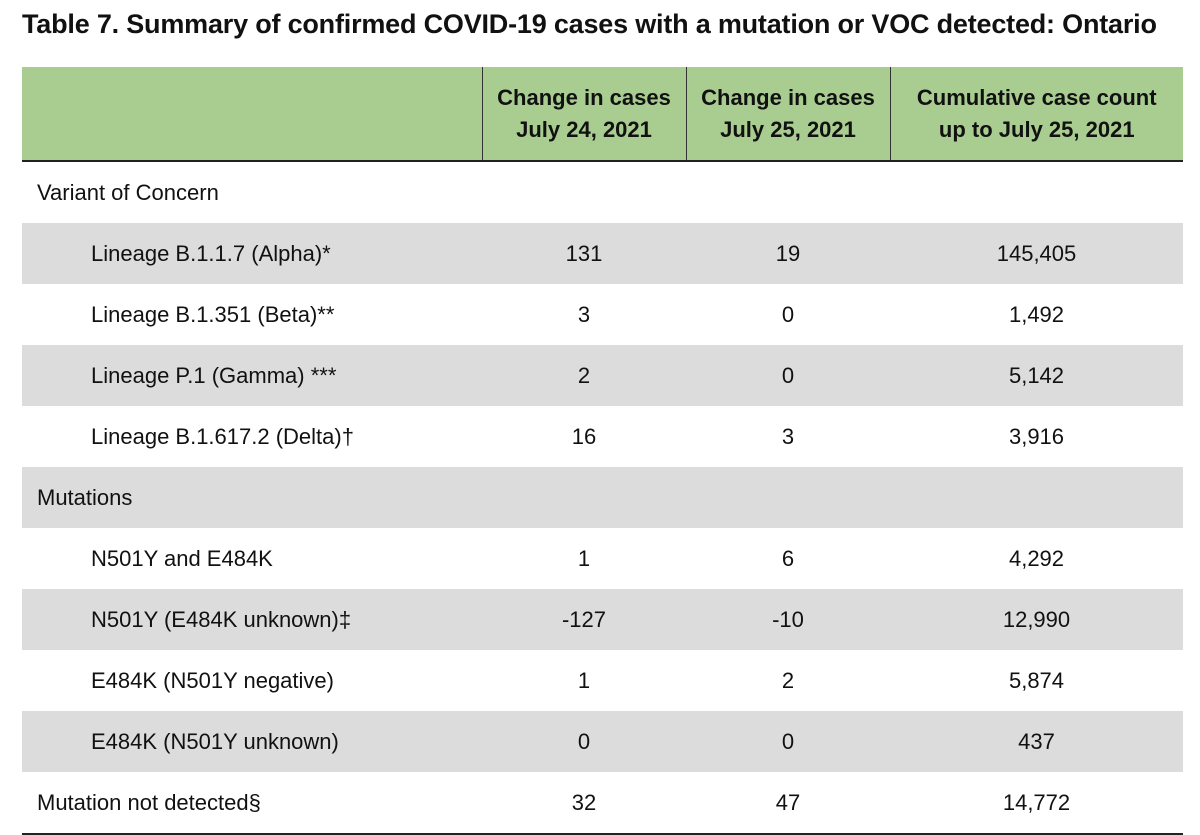 The height and width of the screenshot is (835, 1200). I want to click on table-row: Lineage B.1.351 (Beta)** 3 0 1,492, so click(602, 314).